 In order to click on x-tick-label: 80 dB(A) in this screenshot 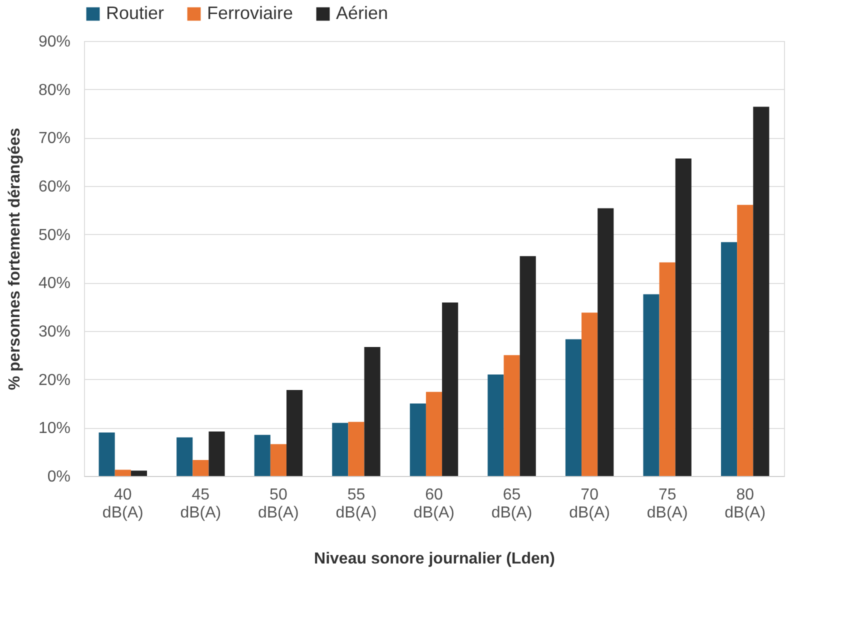, I will do `click(745, 504)`.